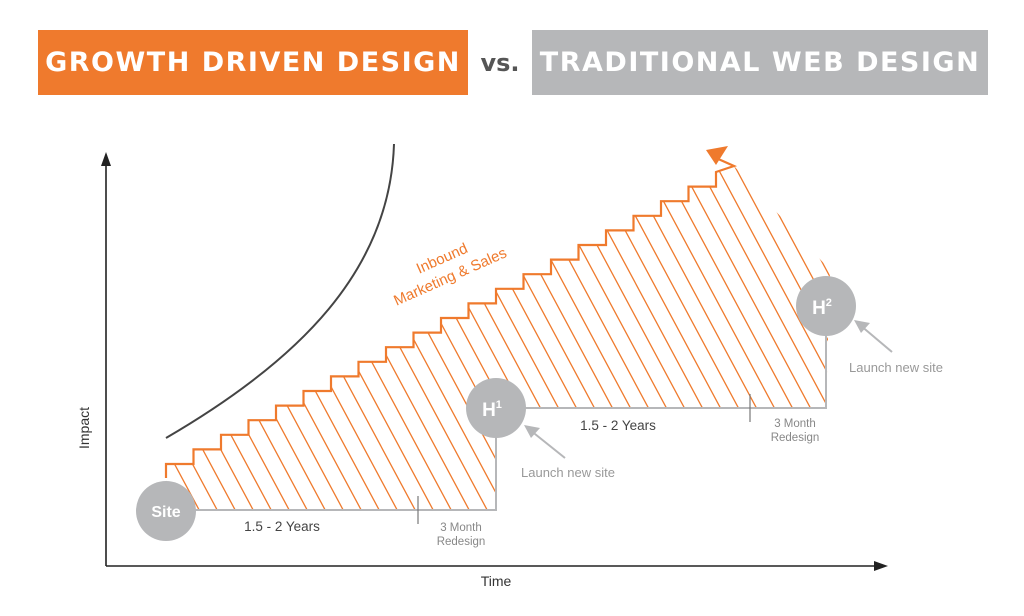  I want to click on staircase-arrowhead, so click(717, 155).